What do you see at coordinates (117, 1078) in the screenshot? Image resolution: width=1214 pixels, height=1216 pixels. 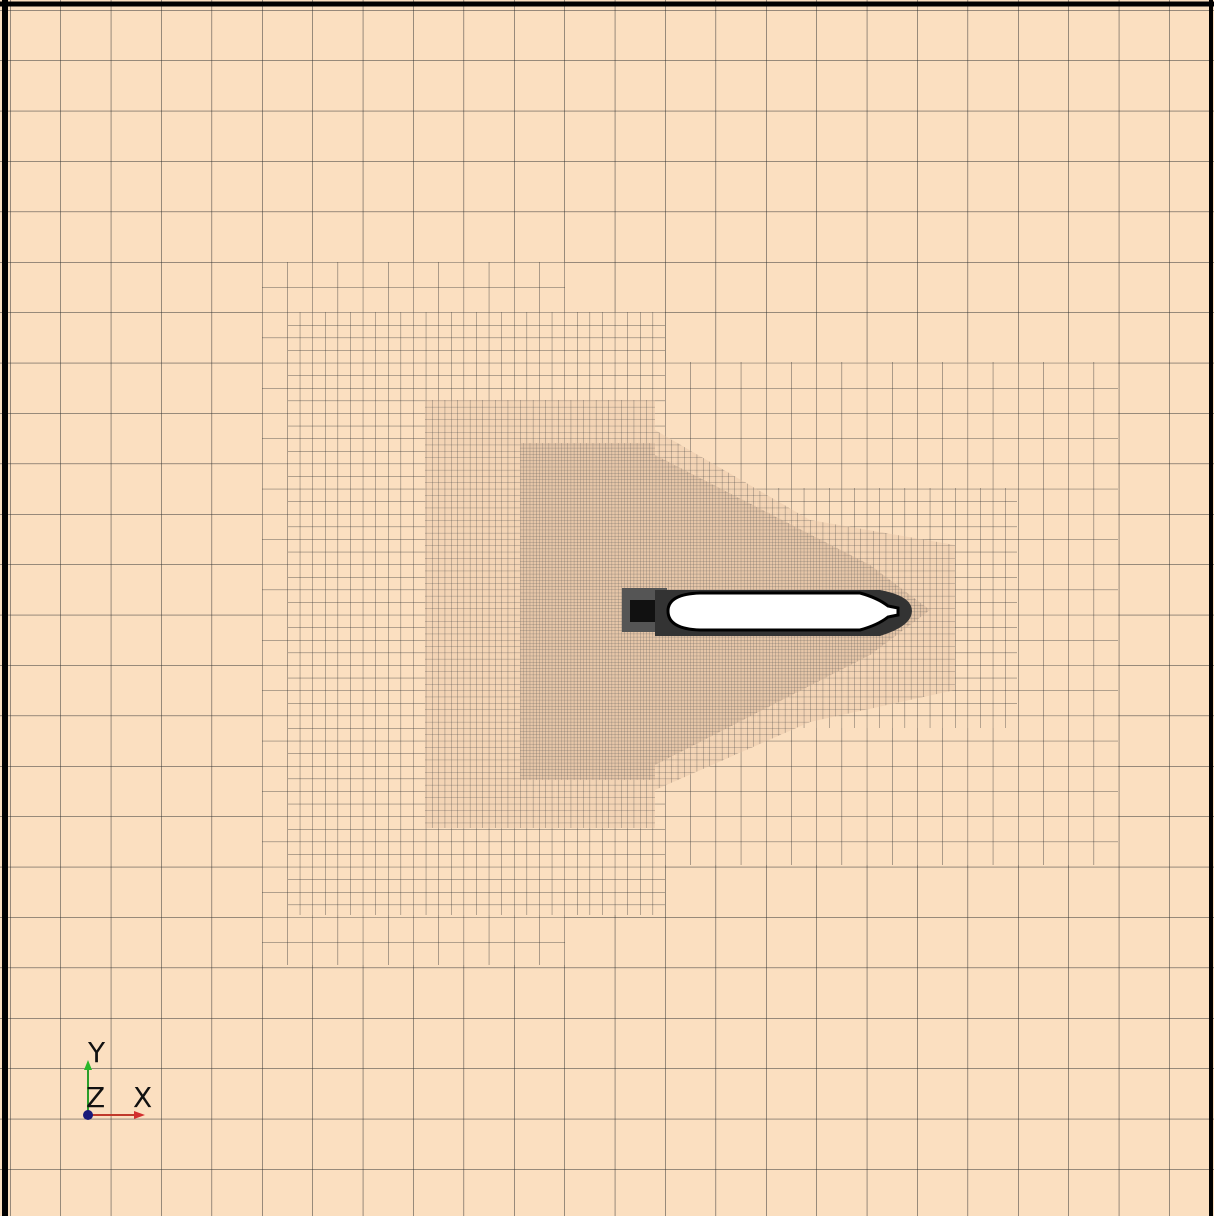 I see `axes-triad: Y Z X` at bounding box center [117, 1078].